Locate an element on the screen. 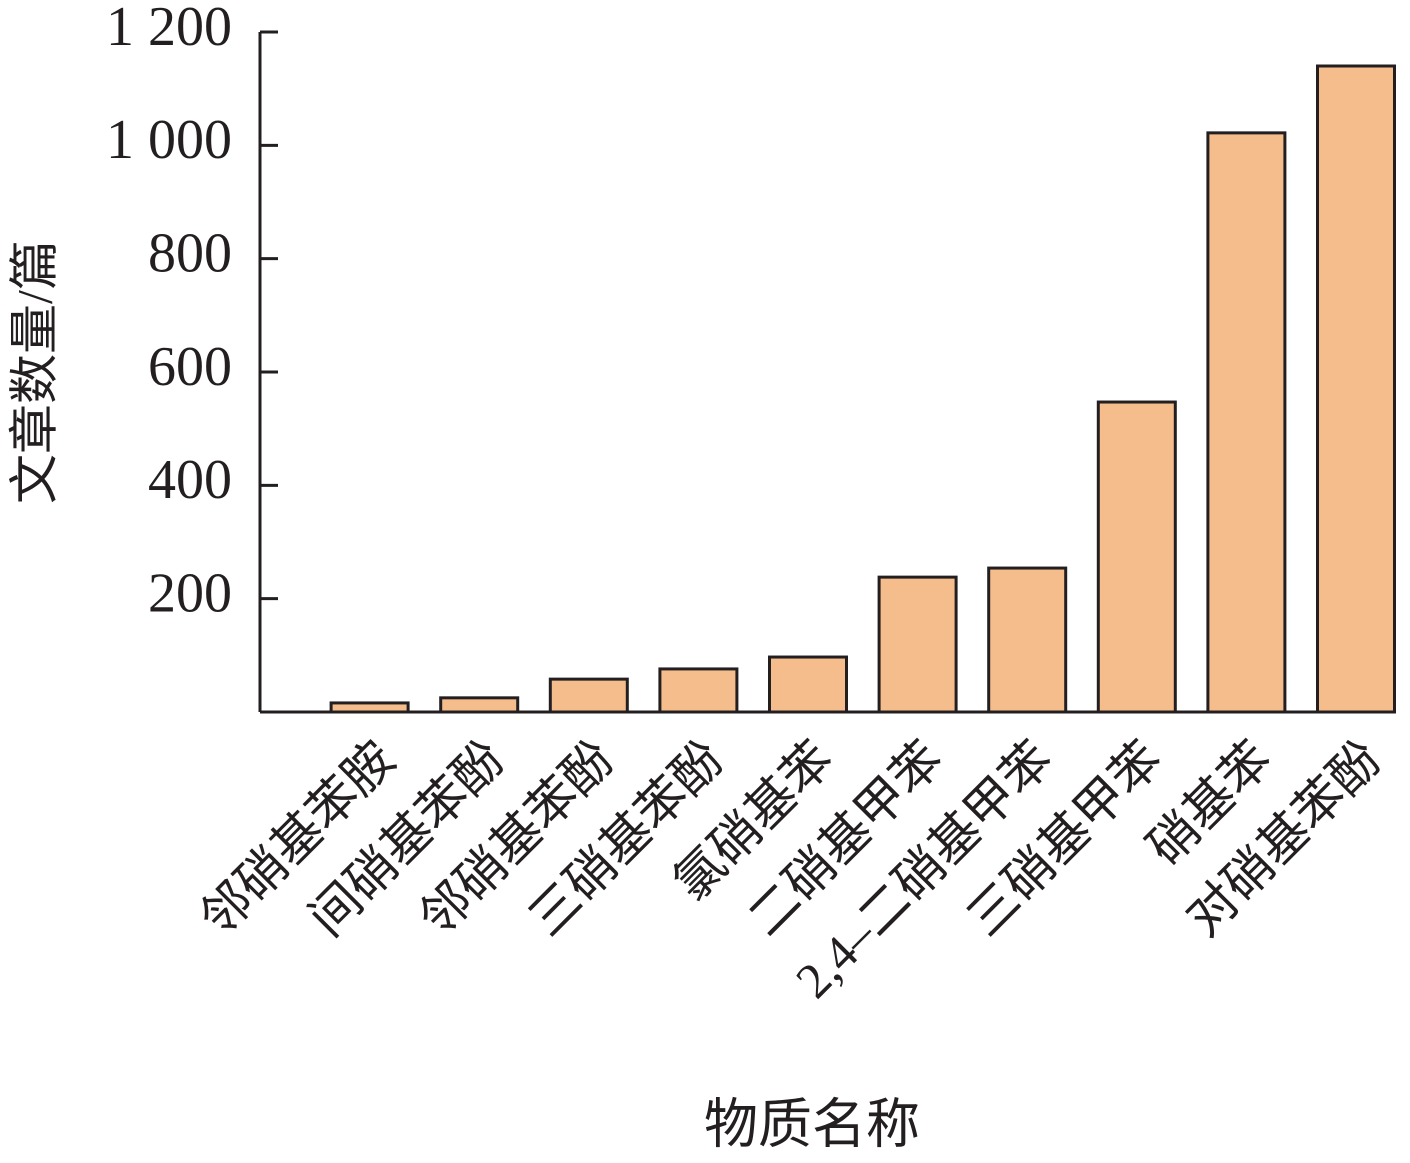 This screenshot has height=1163, width=1410. y-tick-label: 200 is located at coordinates (190, 594).